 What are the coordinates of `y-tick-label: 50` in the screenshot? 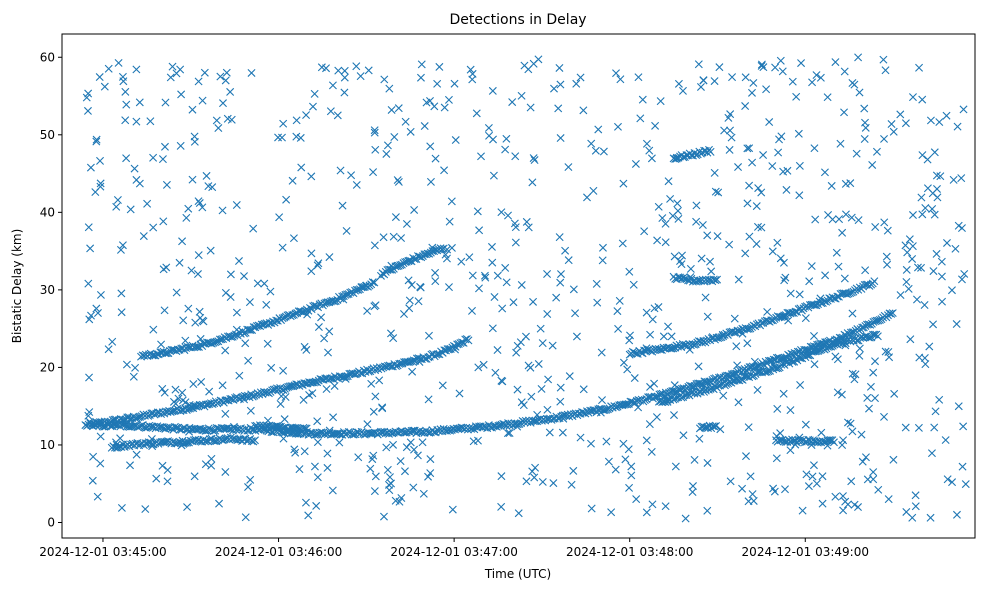 It's located at (47, 135).